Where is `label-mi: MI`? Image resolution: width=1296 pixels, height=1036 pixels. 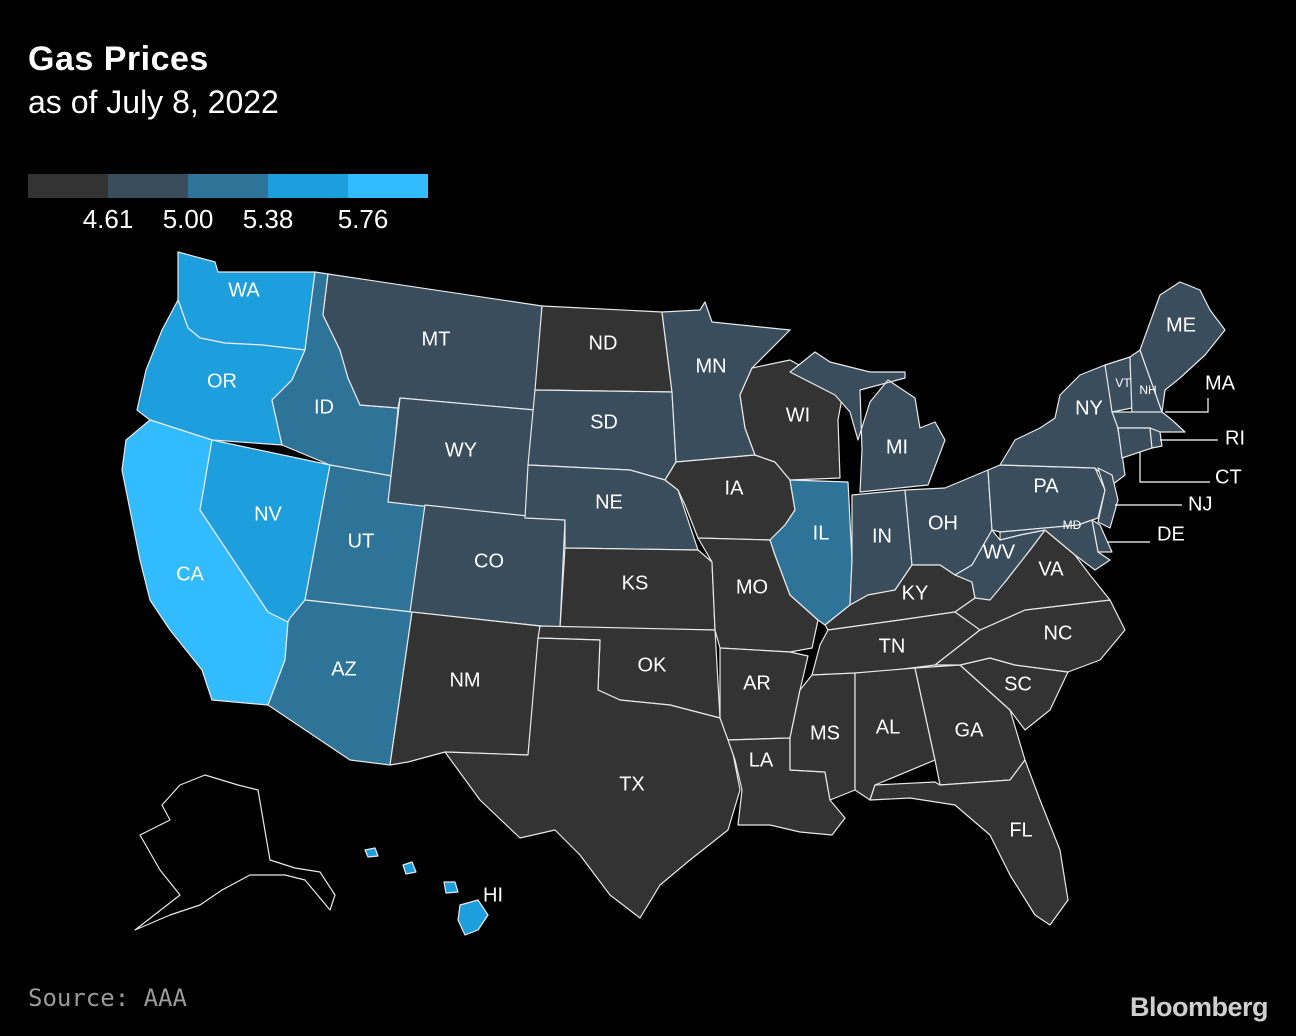
label-mi: MI is located at coordinates (897, 447).